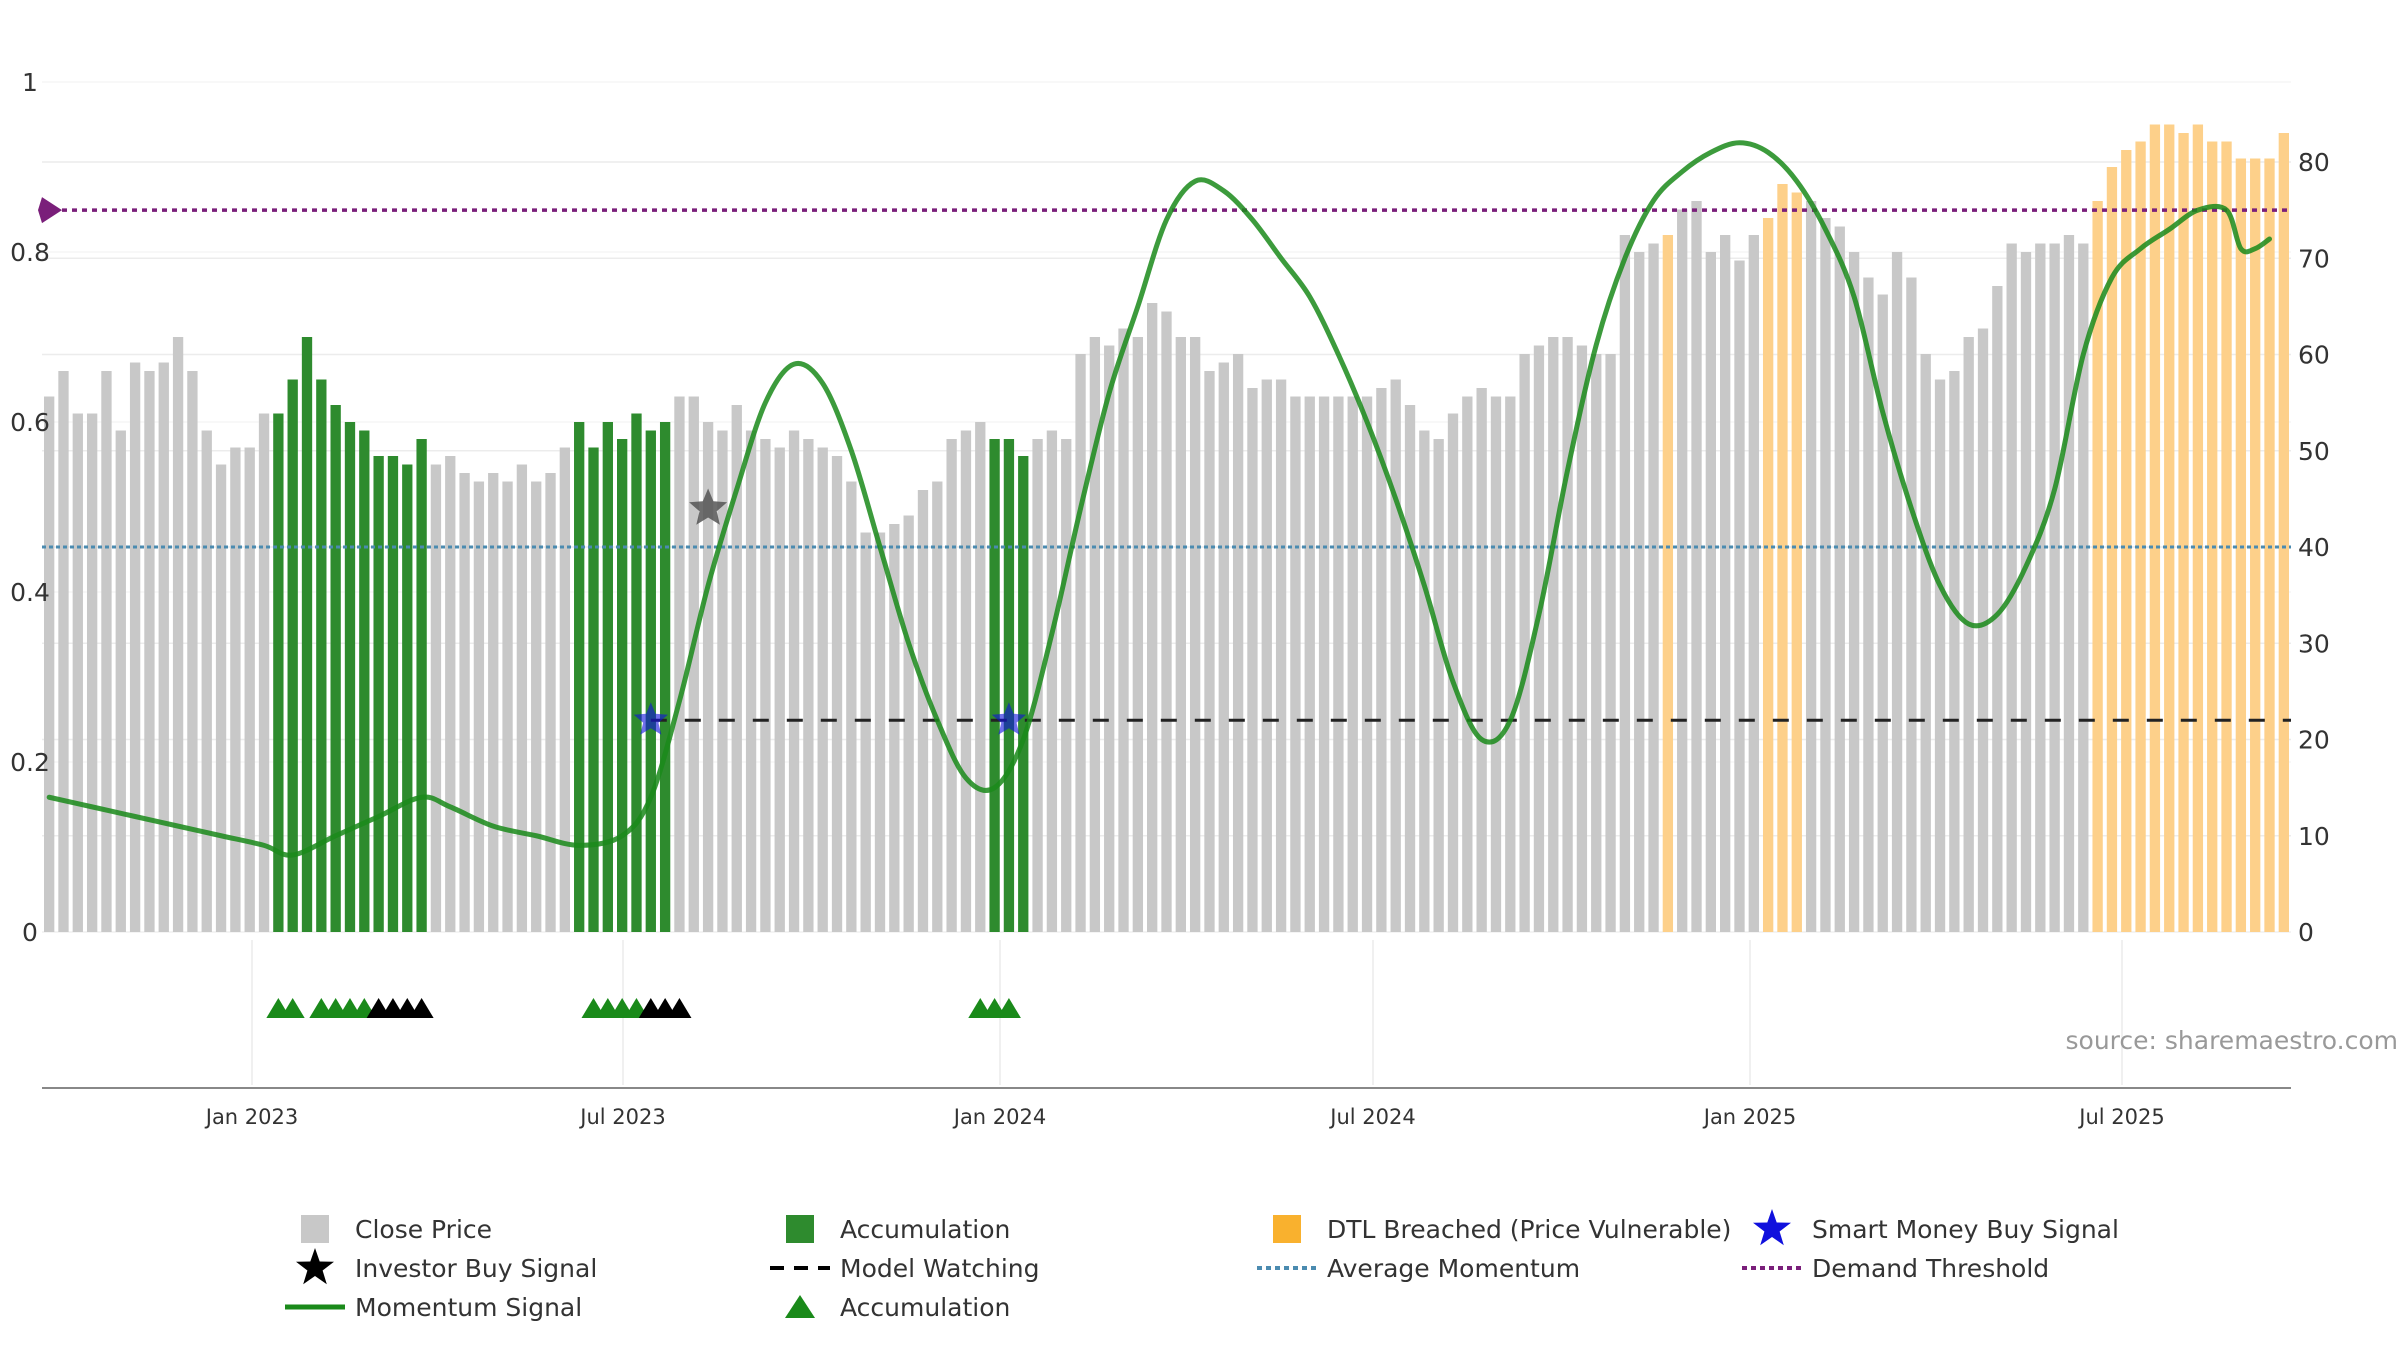  What do you see at coordinates (940, 1268) in the screenshot?
I see `legend-label: Model Watching` at bounding box center [940, 1268].